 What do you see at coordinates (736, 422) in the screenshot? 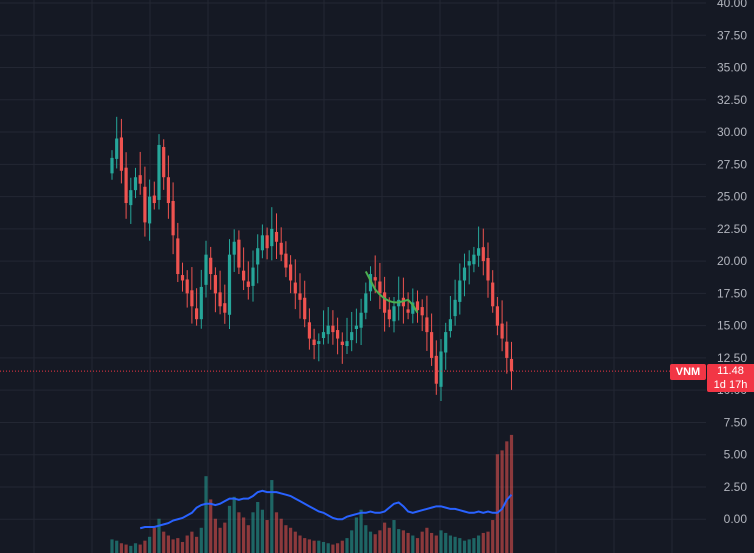
I see `price-axis-tick-label: 7.50` at bounding box center [736, 422].